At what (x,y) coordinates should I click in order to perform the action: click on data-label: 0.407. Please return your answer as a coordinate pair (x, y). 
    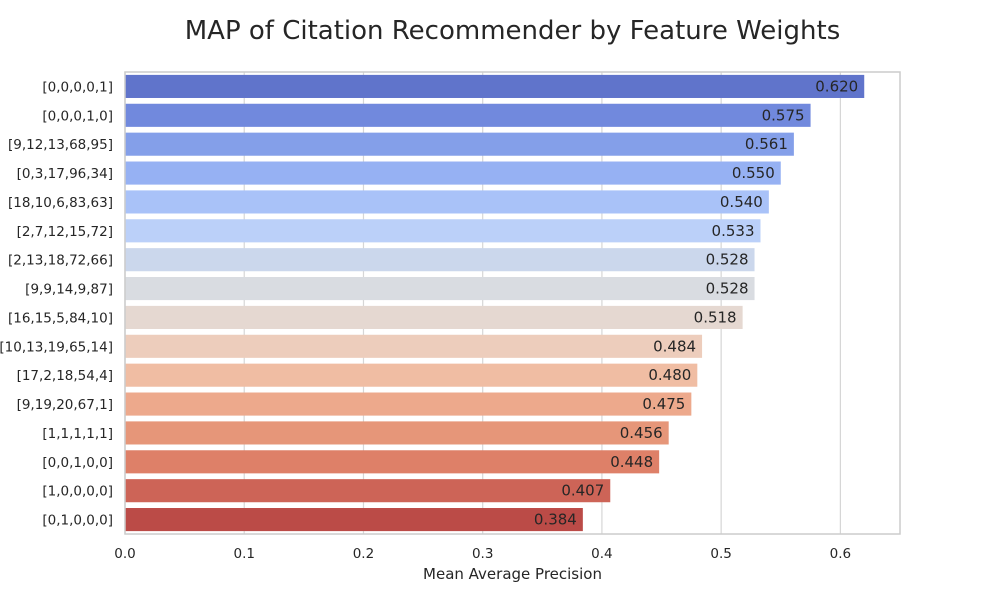
    Looking at the image, I should click on (582, 491).